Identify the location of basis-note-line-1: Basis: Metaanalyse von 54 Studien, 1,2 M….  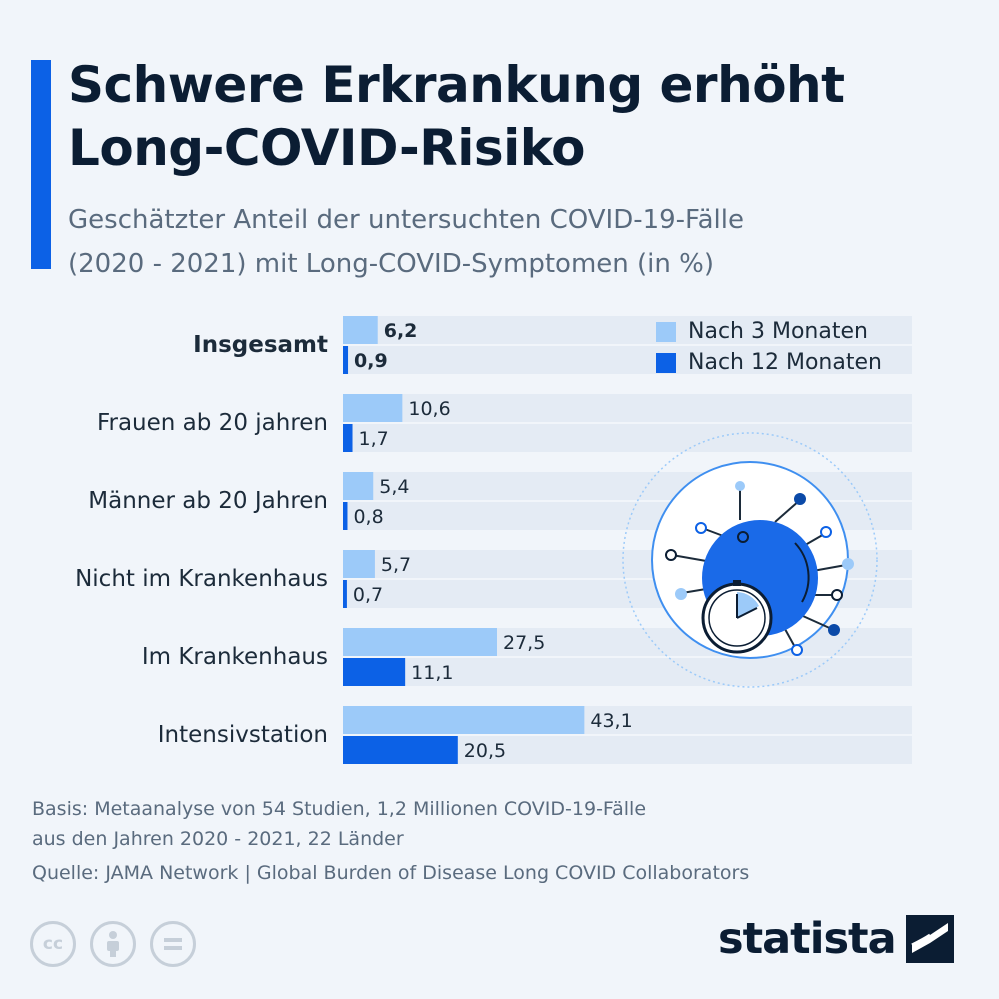
(339, 809).